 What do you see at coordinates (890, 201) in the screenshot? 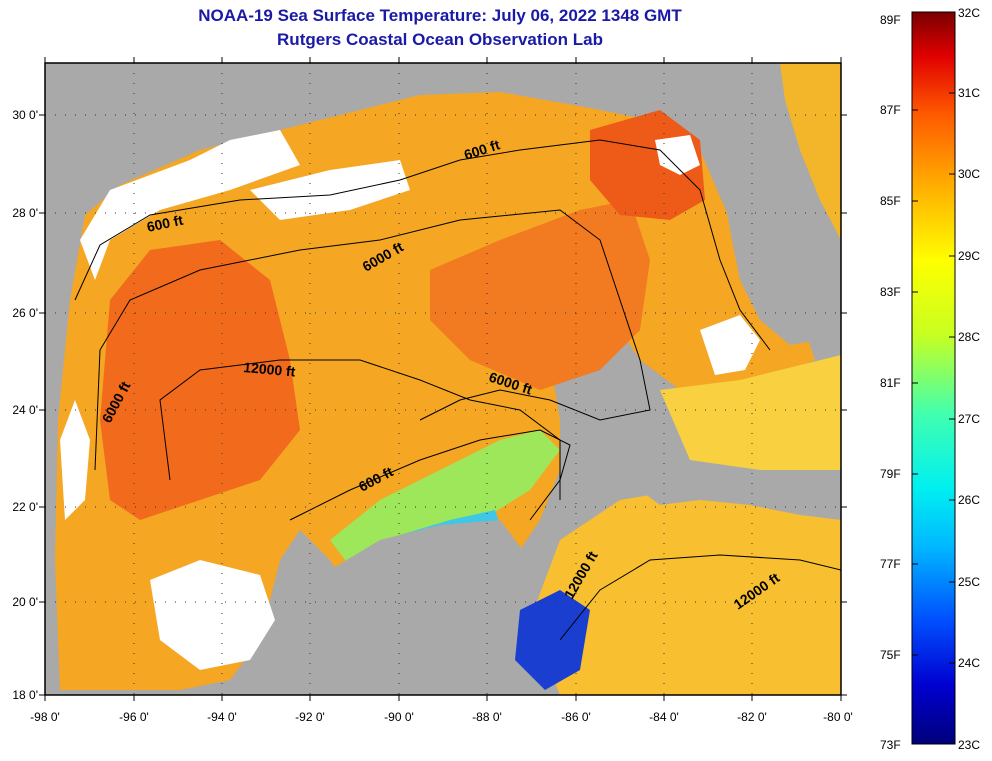
I see `colorbar-f-label: 85F` at bounding box center [890, 201].